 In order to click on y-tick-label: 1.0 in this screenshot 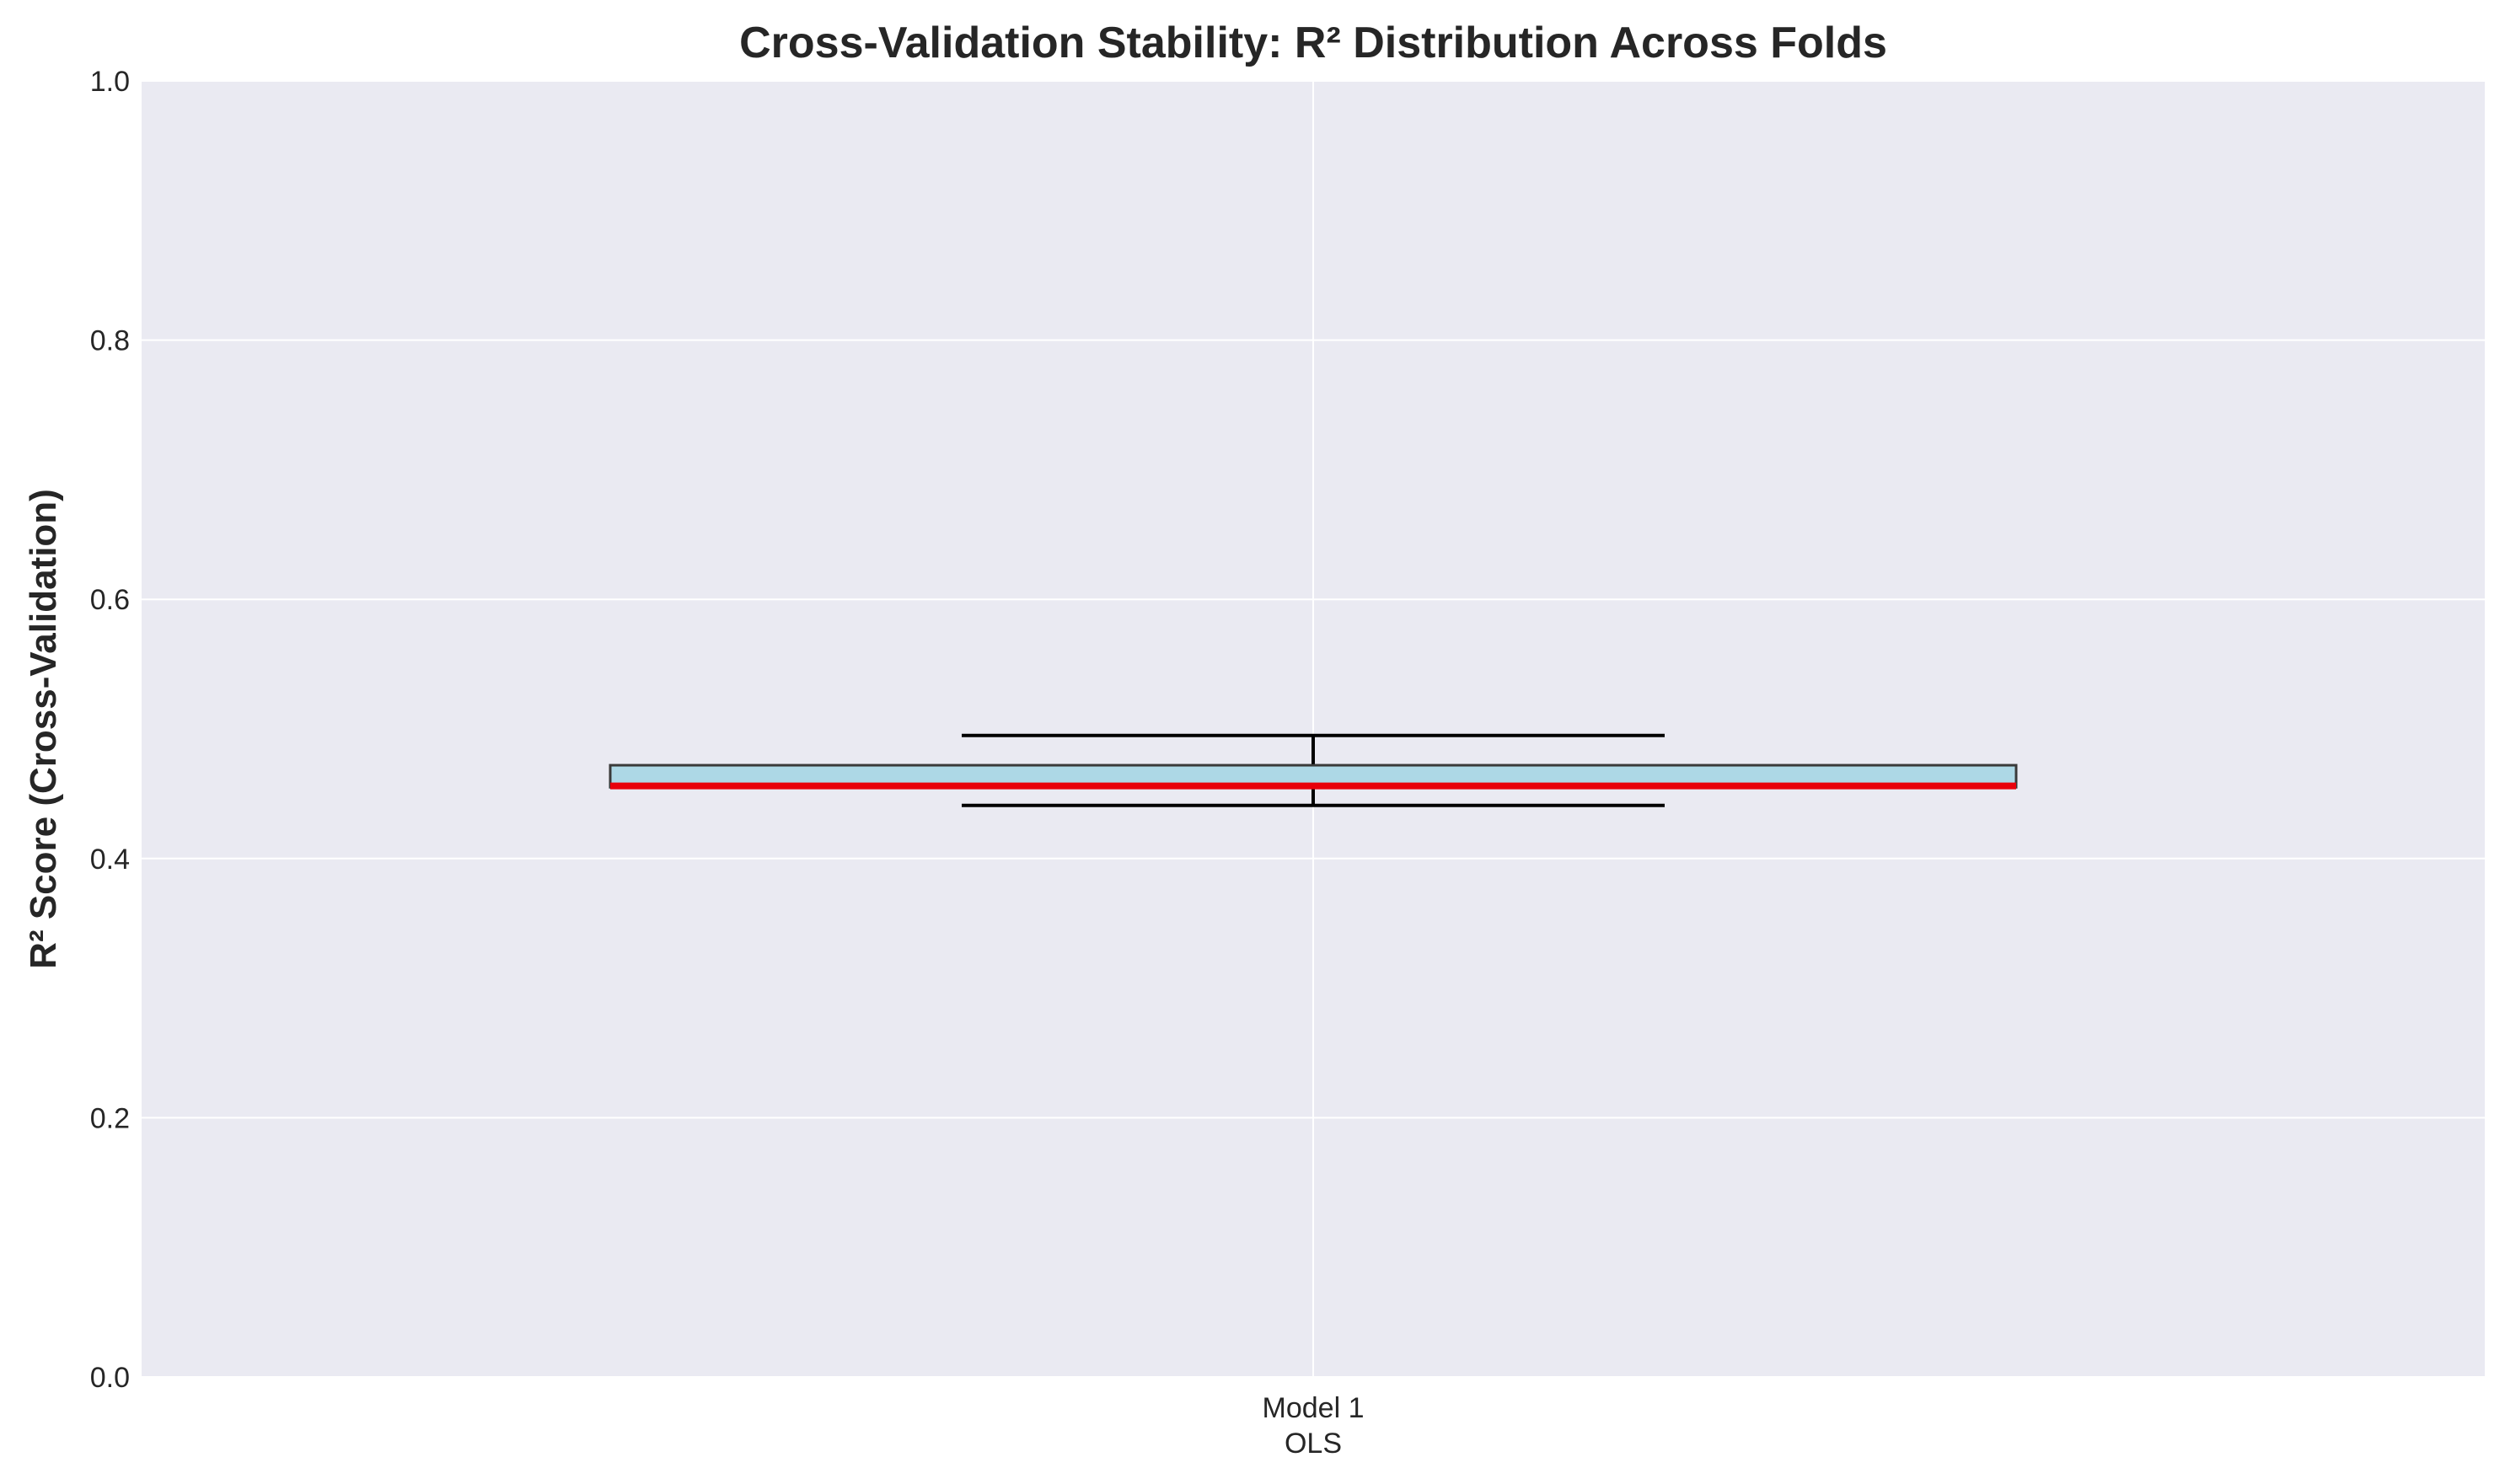, I will do `click(110, 82)`.